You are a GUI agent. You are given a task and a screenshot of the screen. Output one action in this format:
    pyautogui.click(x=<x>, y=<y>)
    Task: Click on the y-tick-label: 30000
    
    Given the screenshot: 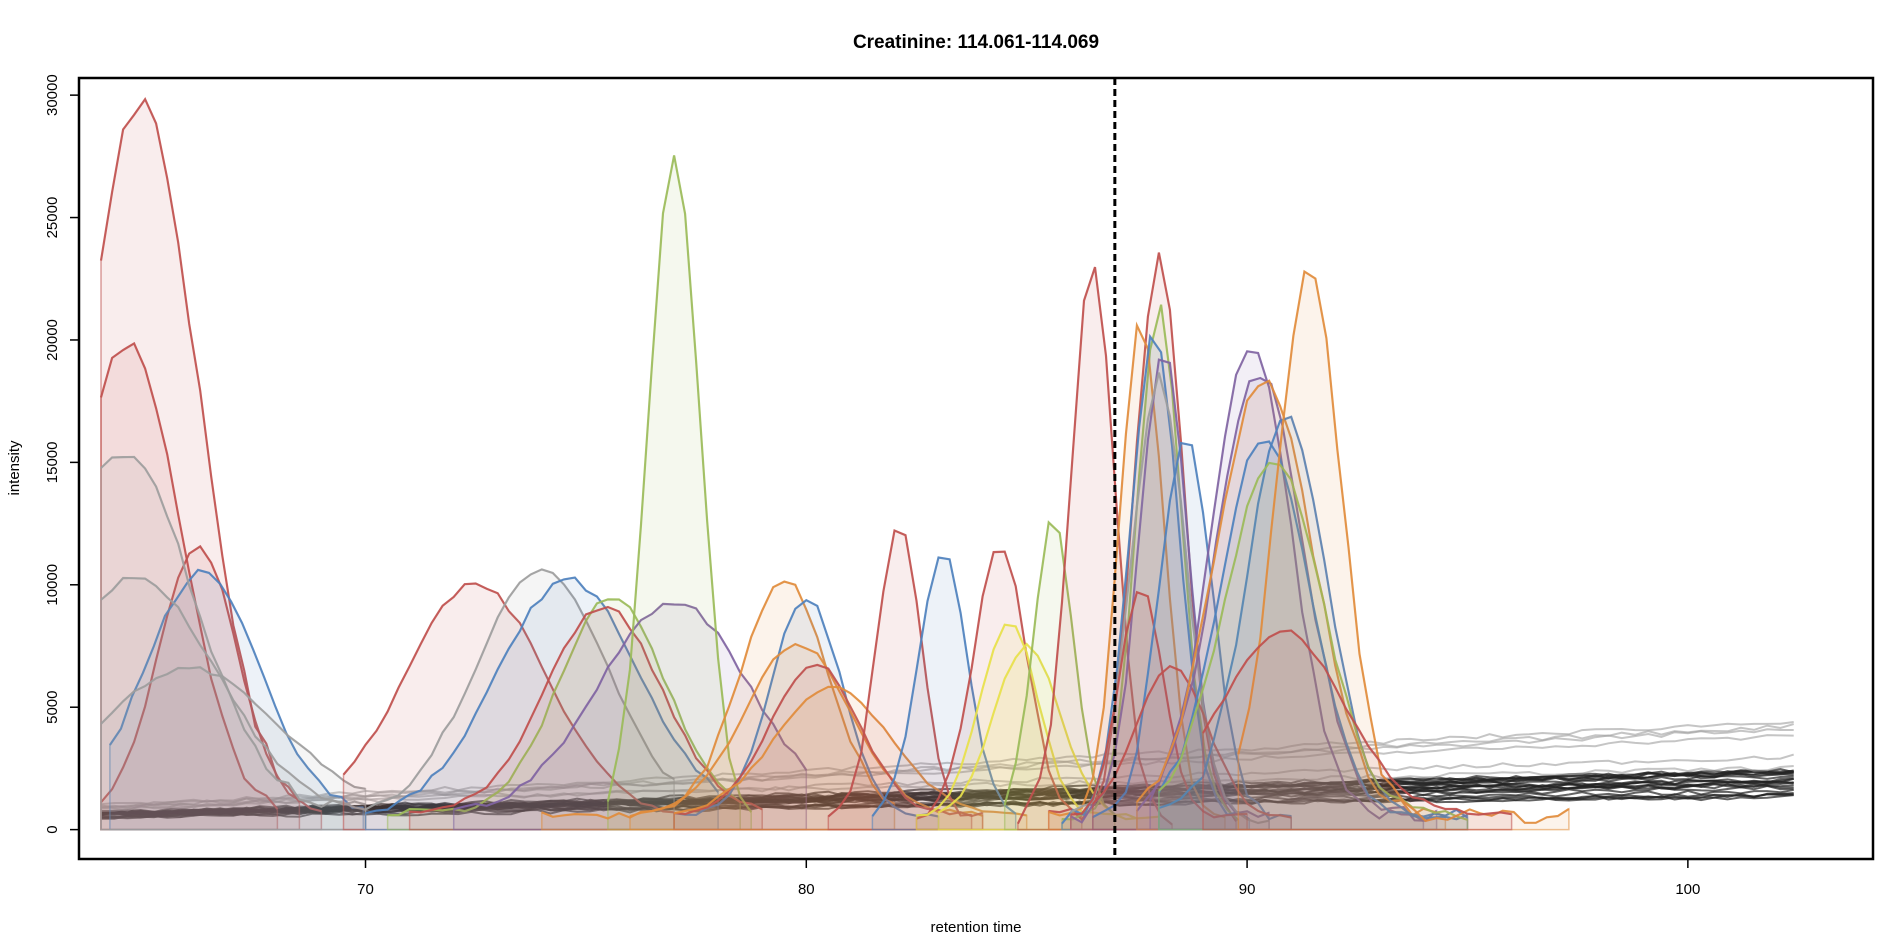 What is the action you would take?
    pyautogui.click(x=52, y=95)
    